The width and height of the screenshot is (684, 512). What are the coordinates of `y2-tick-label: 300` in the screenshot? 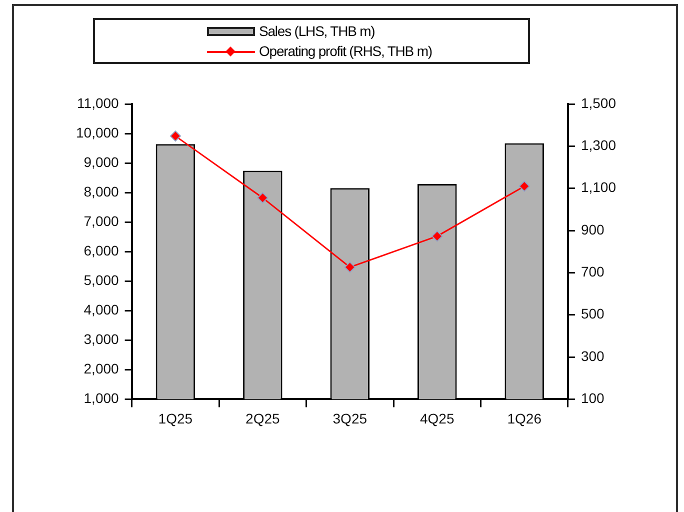 It's located at (592, 356).